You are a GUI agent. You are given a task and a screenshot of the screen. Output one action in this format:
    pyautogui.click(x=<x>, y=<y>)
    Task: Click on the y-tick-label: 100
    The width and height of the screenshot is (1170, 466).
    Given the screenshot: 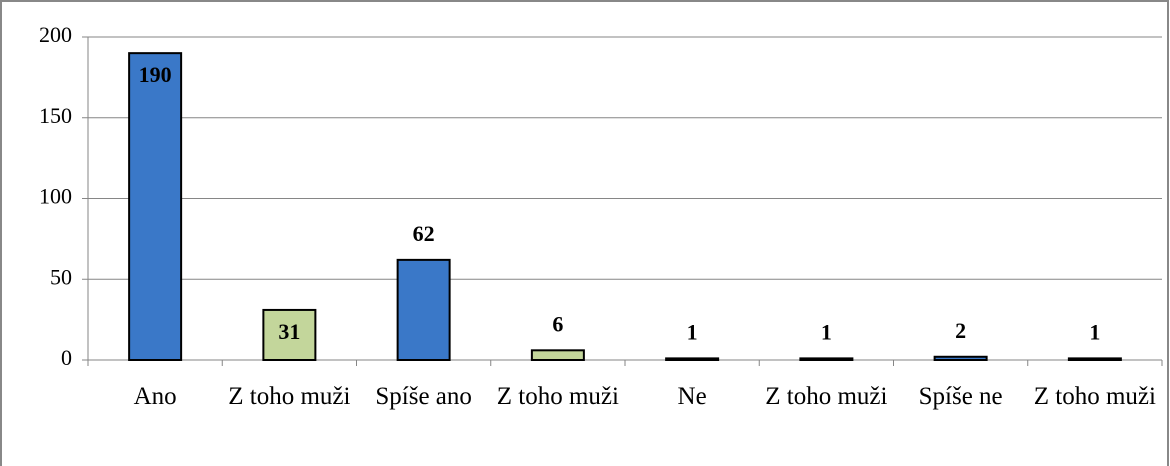 What is the action you would take?
    pyautogui.click(x=55, y=196)
    